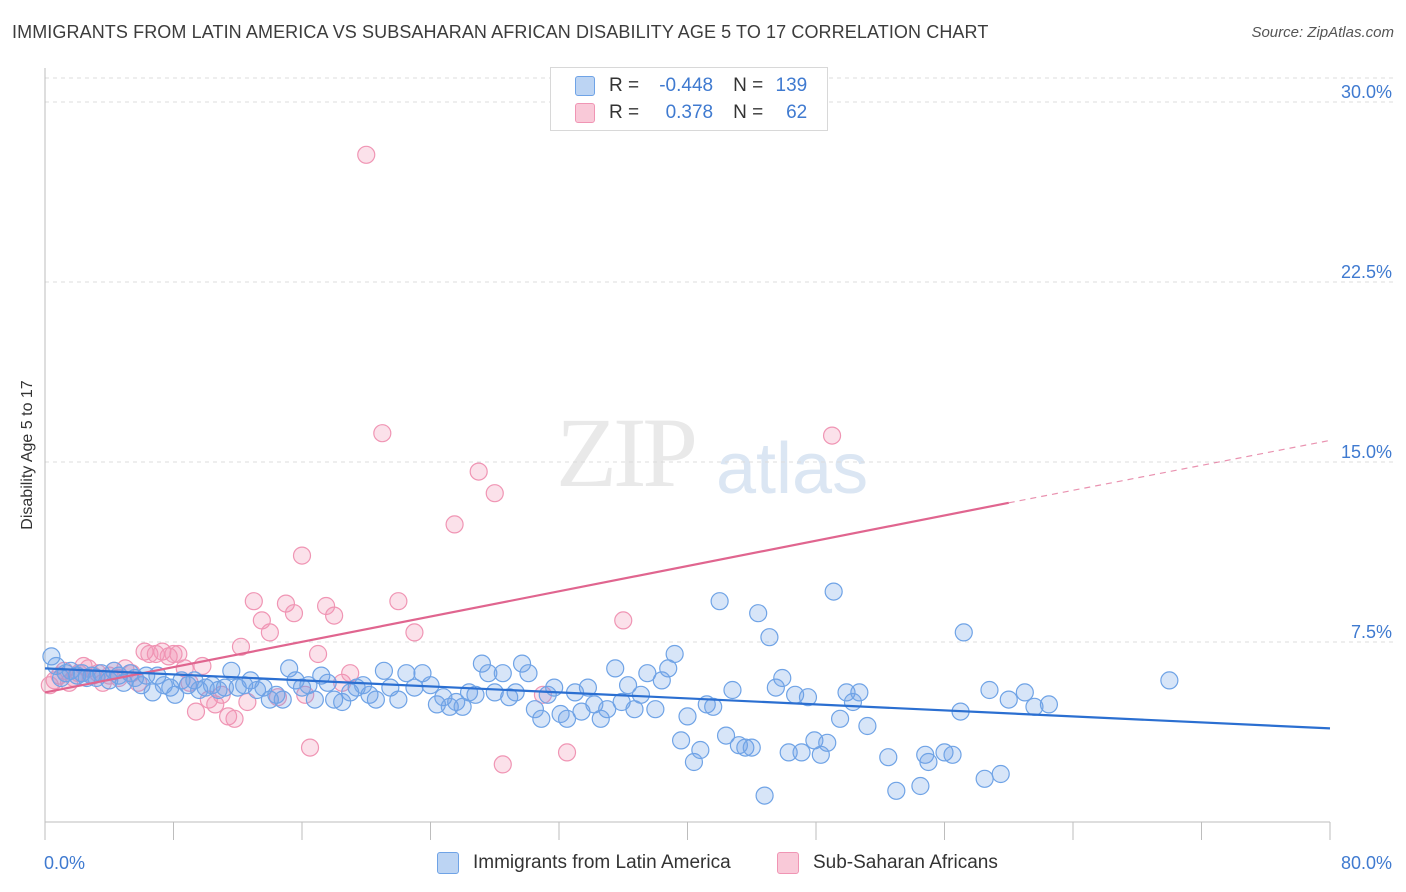 The image size is (1406, 892). Describe the element at coordinates (686, 85) in the screenshot. I see `legend-r-value-blue: -0.448` at that location.